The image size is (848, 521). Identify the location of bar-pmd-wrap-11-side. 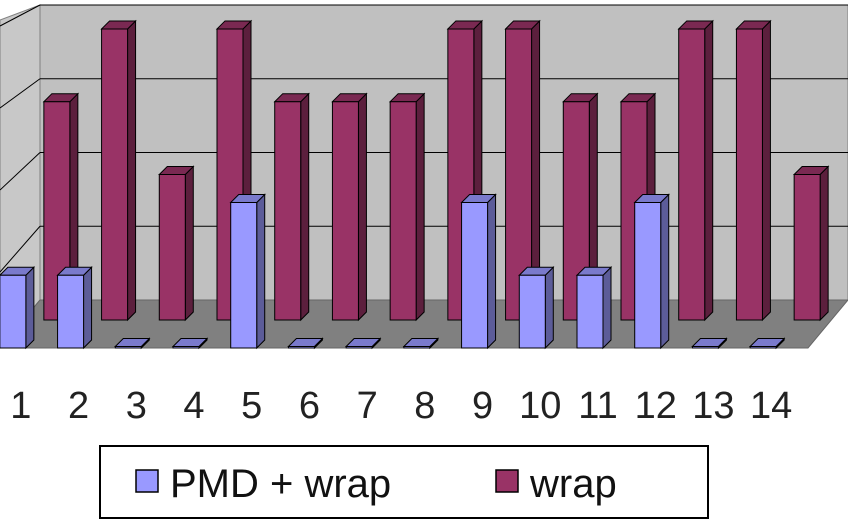
(607, 308).